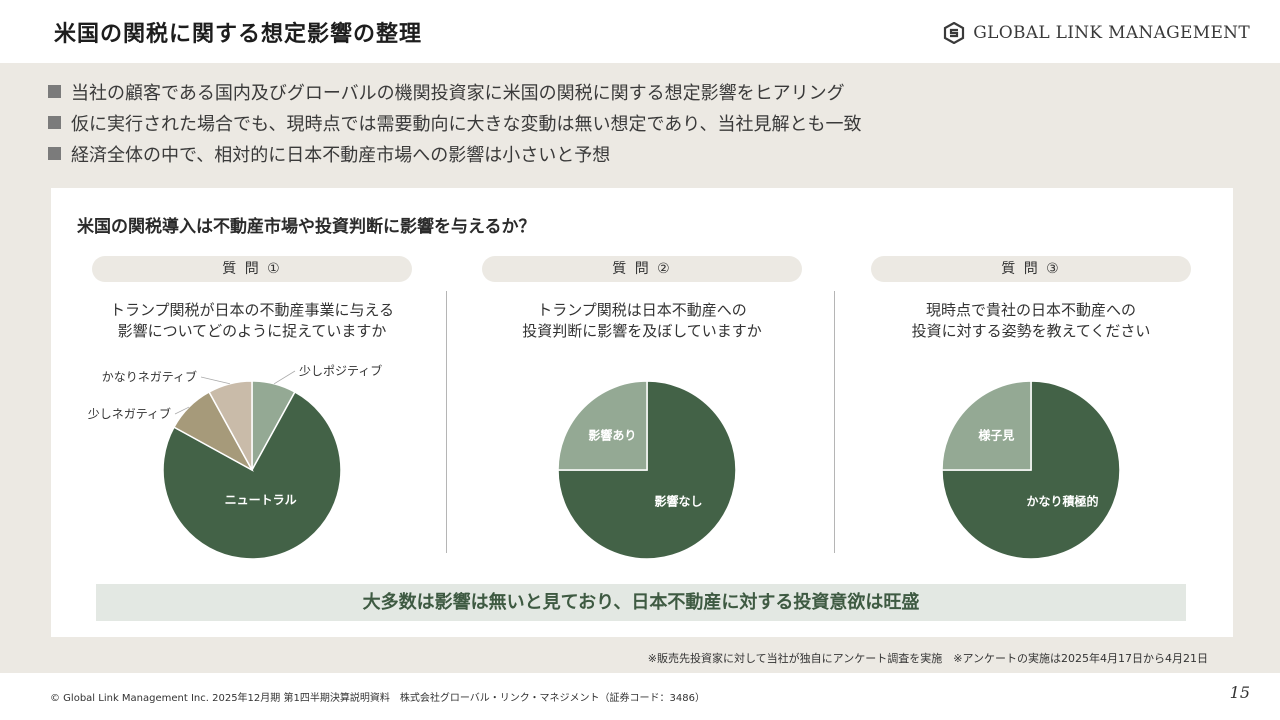  What do you see at coordinates (1030, 310) in the screenshot?
I see `question-3-line1: 現時点で貴社の日本不動産への` at bounding box center [1030, 310].